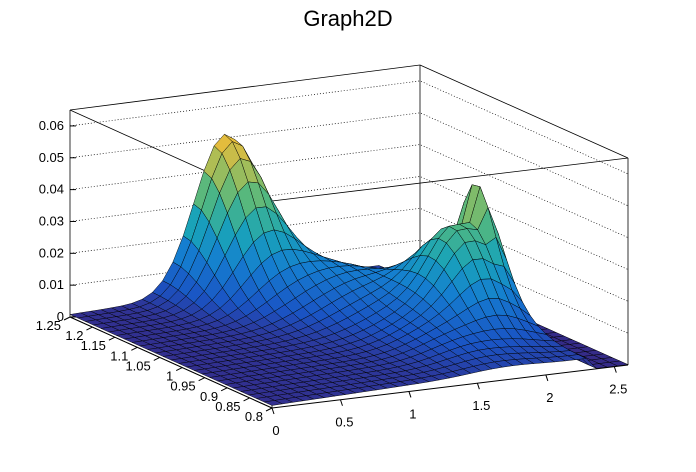 The height and width of the screenshot is (472, 696). I want to click on y-axis-ticks: 0.8 0.850.9 0.951 1.051.1 1.151.2 1.25, so click(154, 370).